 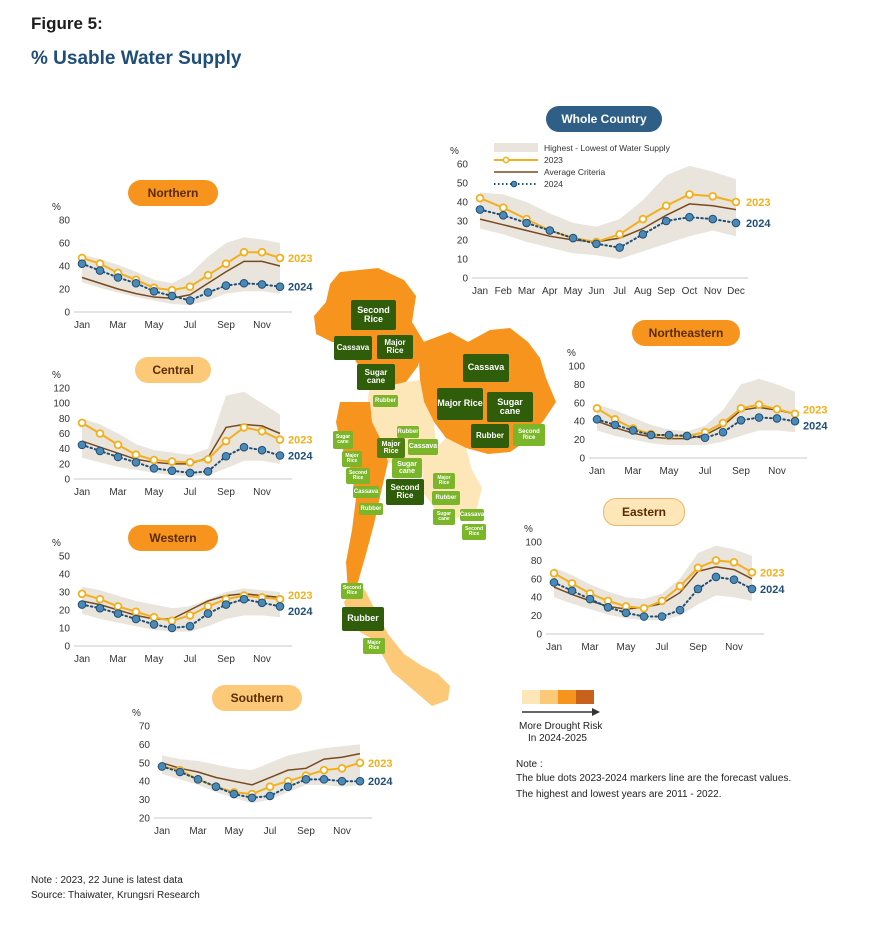 What do you see at coordinates (385, 401) in the screenshot?
I see `map-crop-label-north-rubber: Rubber` at bounding box center [385, 401].